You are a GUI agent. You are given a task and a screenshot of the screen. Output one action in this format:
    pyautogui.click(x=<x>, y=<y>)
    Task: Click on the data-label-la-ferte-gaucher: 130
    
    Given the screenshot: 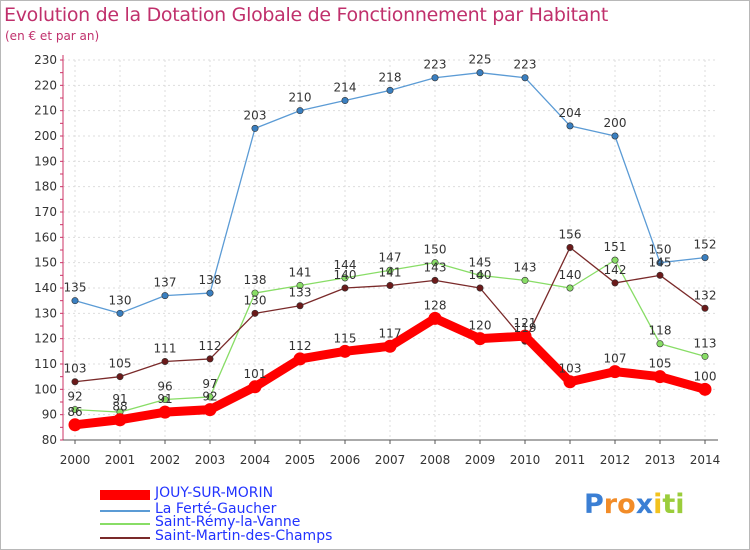 What is the action you would take?
    pyautogui.click(x=120, y=300)
    